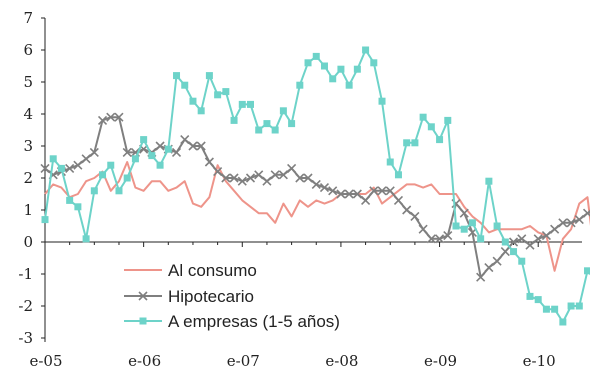 This screenshot has height=372, width=590. Describe the element at coordinates (243, 361) in the screenshot. I see `x-tick-label: e-07` at that location.